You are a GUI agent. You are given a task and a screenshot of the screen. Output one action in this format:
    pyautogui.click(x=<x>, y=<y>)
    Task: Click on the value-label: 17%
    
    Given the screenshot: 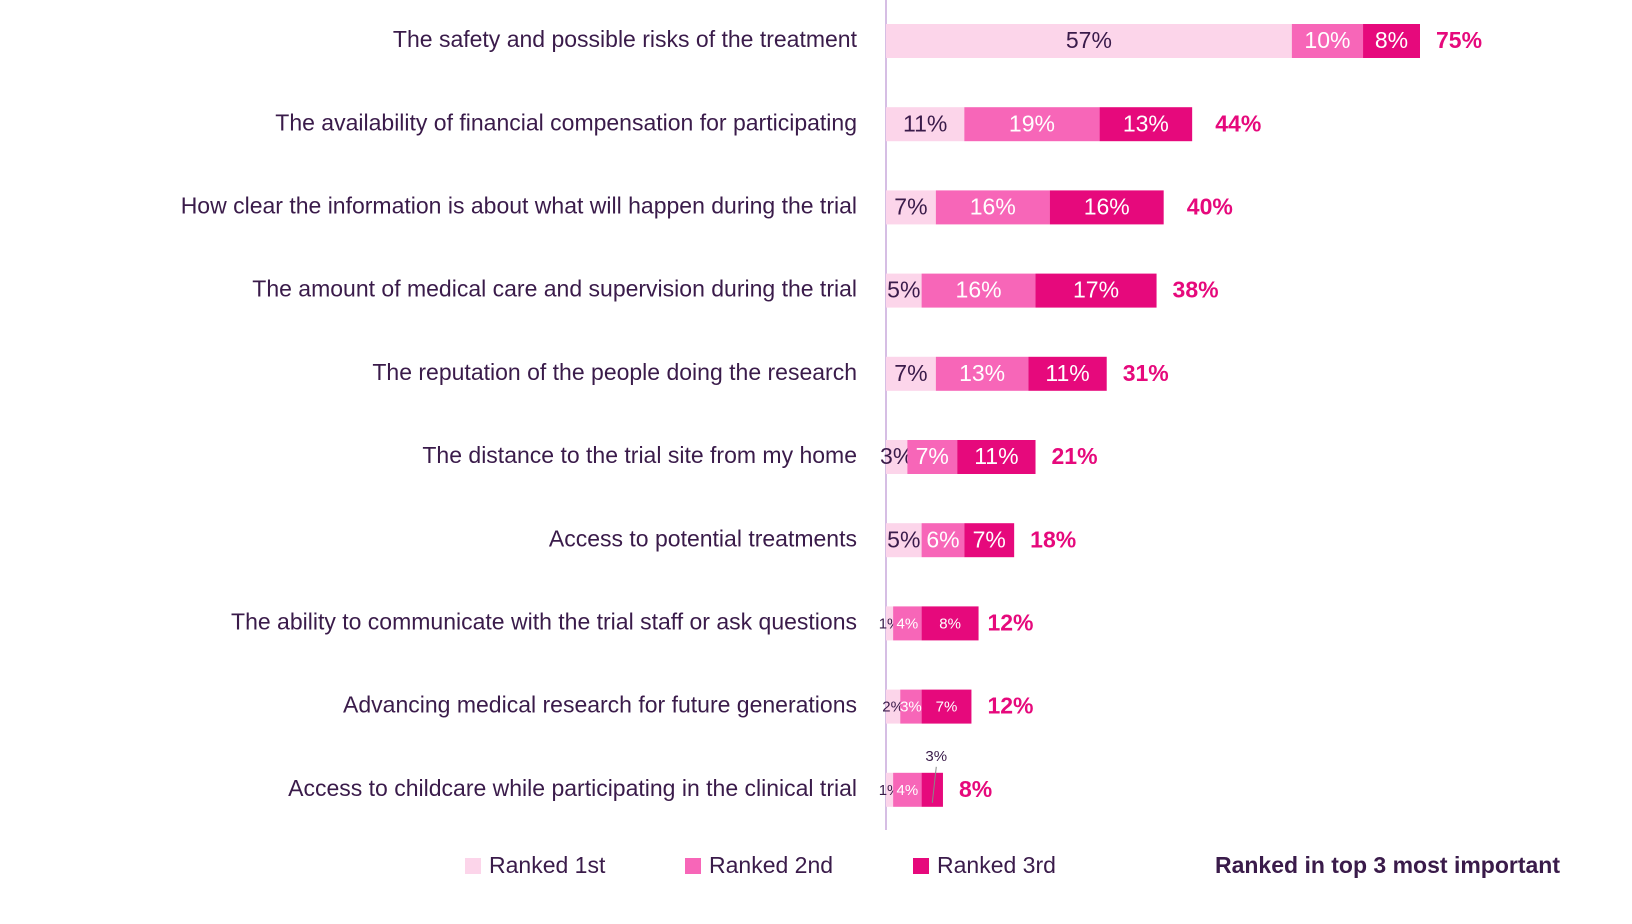 What is the action you would take?
    pyautogui.click(x=1096, y=290)
    